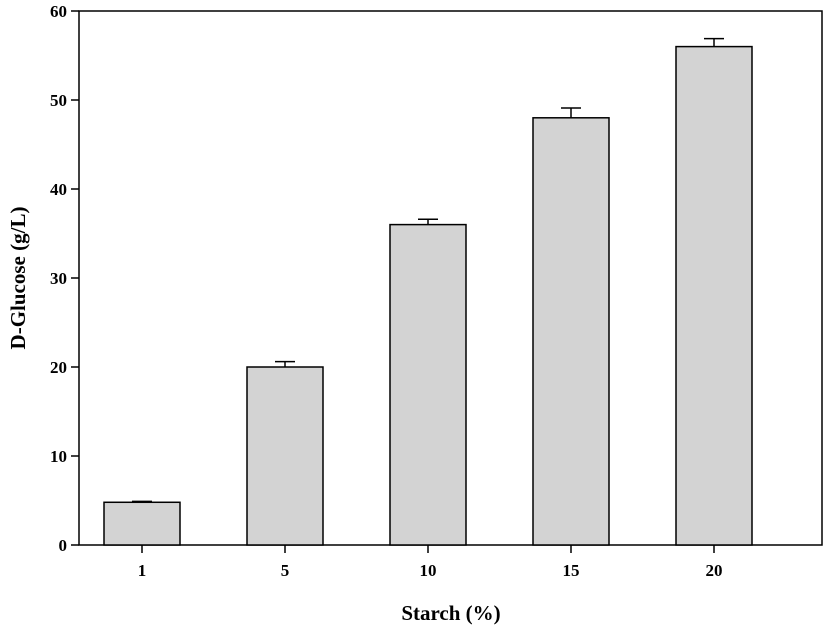  Describe the element at coordinates (571, 570) in the screenshot. I see `x-tick-label: 15` at that location.